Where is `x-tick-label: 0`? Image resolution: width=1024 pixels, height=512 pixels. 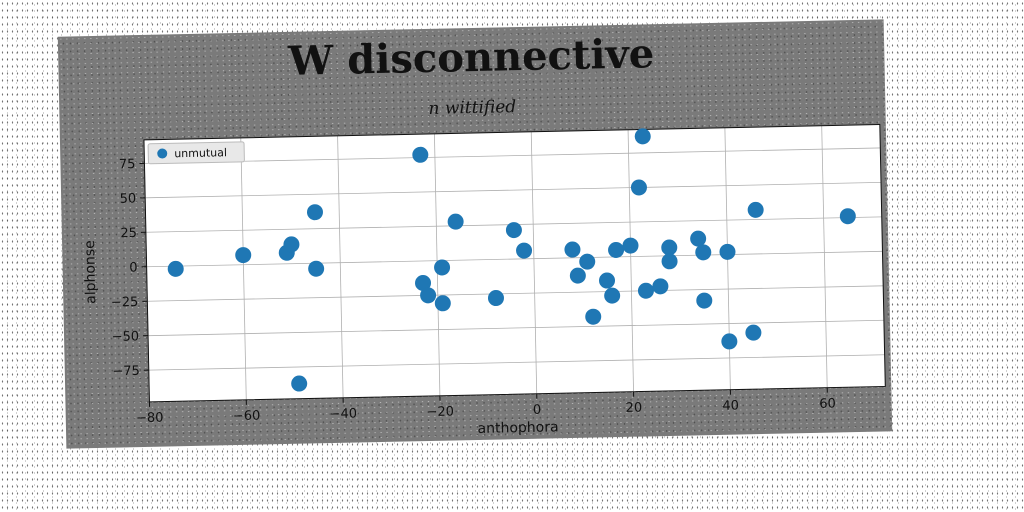 x-tick-label: 0 is located at coordinates (537, 410).